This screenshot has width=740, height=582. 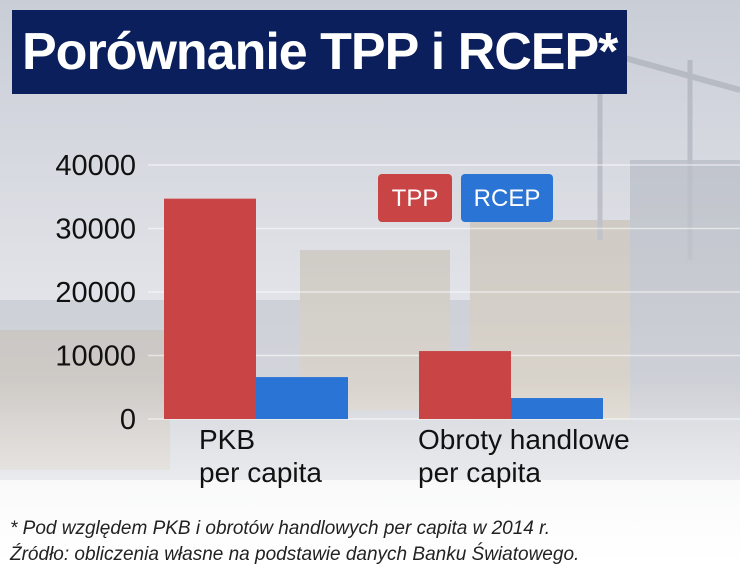 What do you see at coordinates (95, 230) in the screenshot?
I see `y-tick-label: 30000` at bounding box center [95, 230].